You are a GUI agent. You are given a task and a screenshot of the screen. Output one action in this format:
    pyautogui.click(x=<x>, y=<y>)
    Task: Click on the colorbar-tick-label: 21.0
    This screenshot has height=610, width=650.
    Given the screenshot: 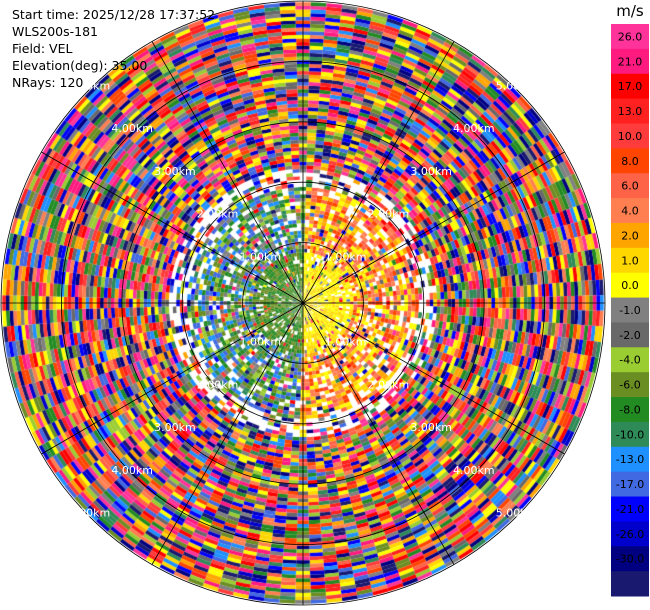 What is the action you would take?
    pyautogui.click(x=630, y=61)
    